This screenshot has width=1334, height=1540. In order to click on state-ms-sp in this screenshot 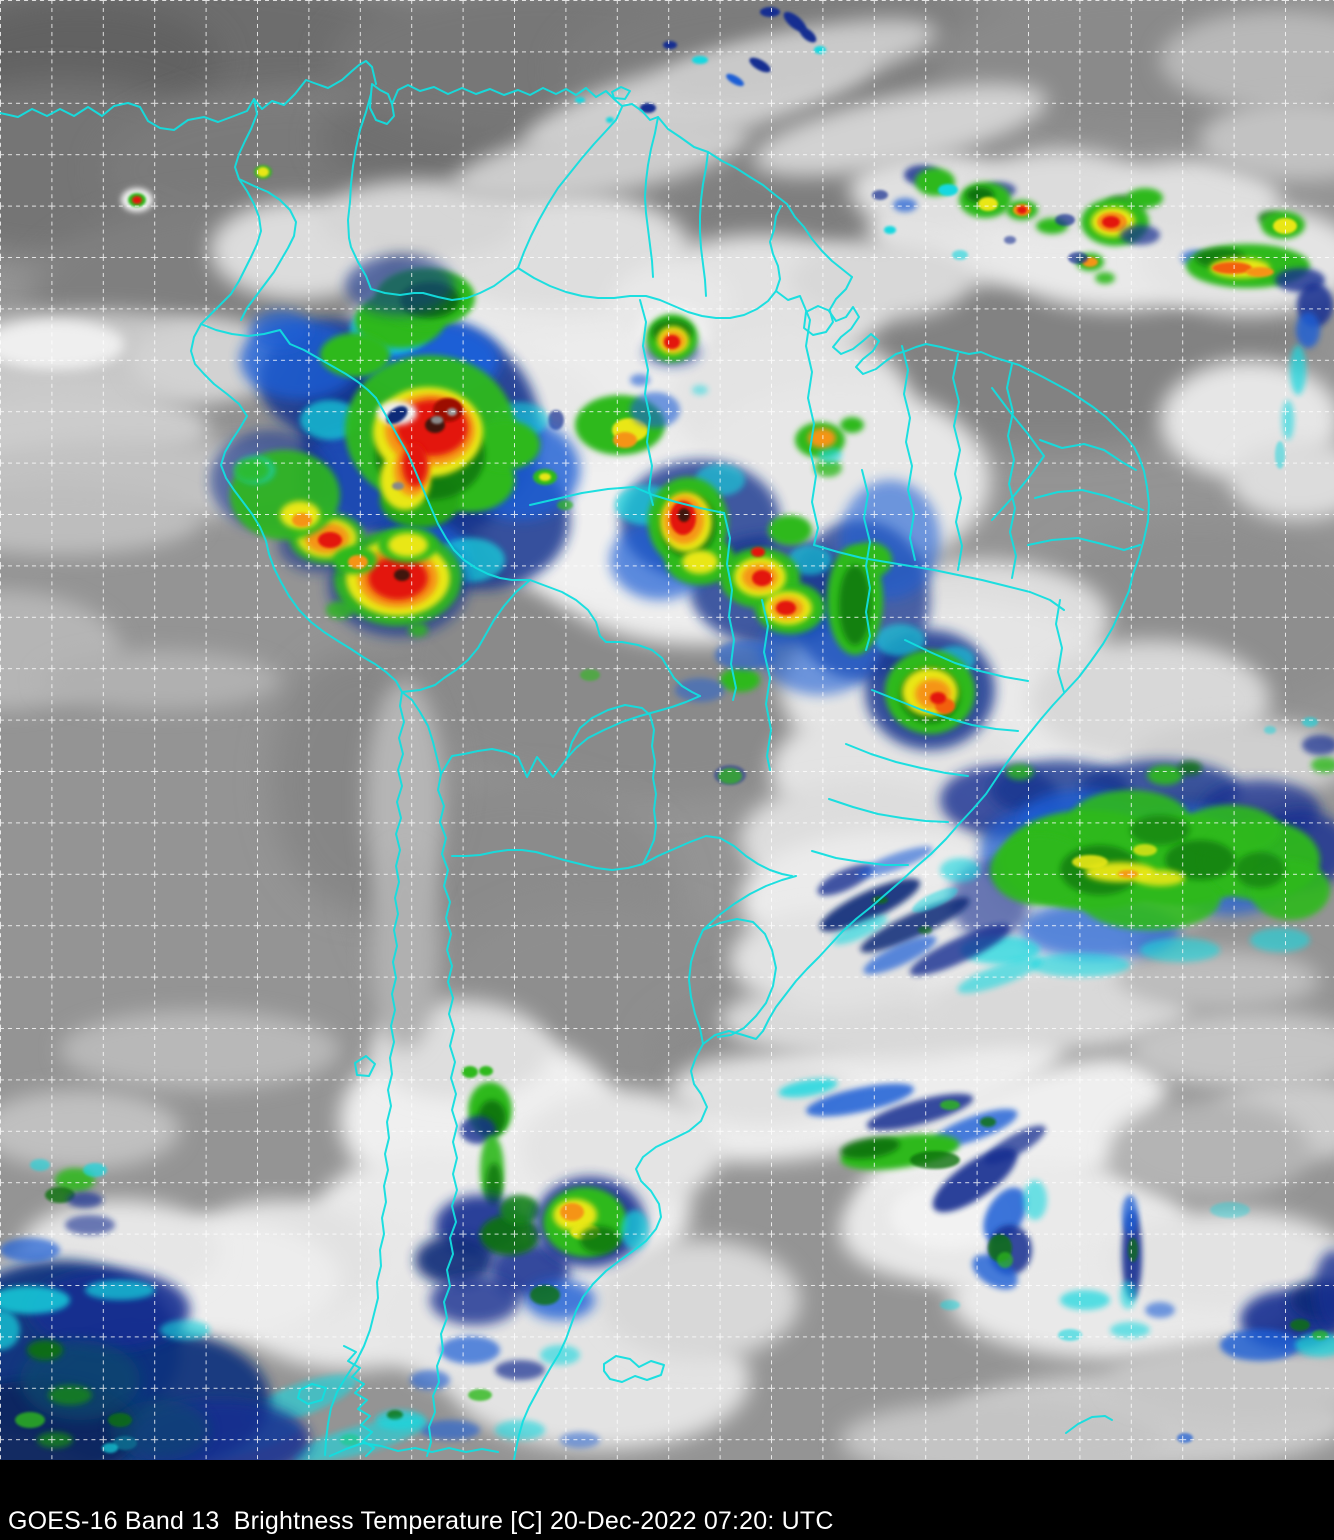, I will do `click(766, 685)`.